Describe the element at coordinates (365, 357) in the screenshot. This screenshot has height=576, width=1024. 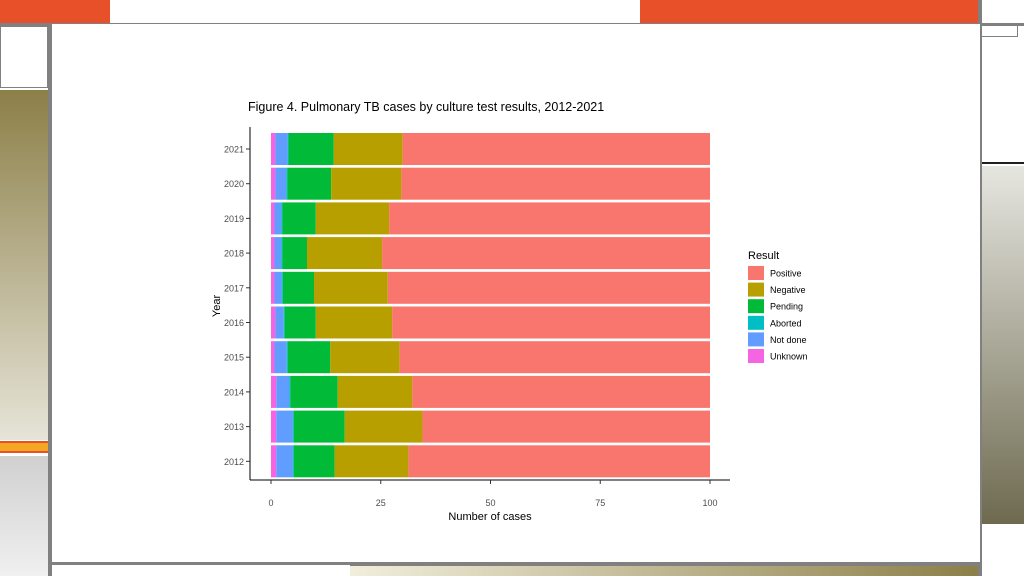
I see `bar-segment-2015-negative` at that location.